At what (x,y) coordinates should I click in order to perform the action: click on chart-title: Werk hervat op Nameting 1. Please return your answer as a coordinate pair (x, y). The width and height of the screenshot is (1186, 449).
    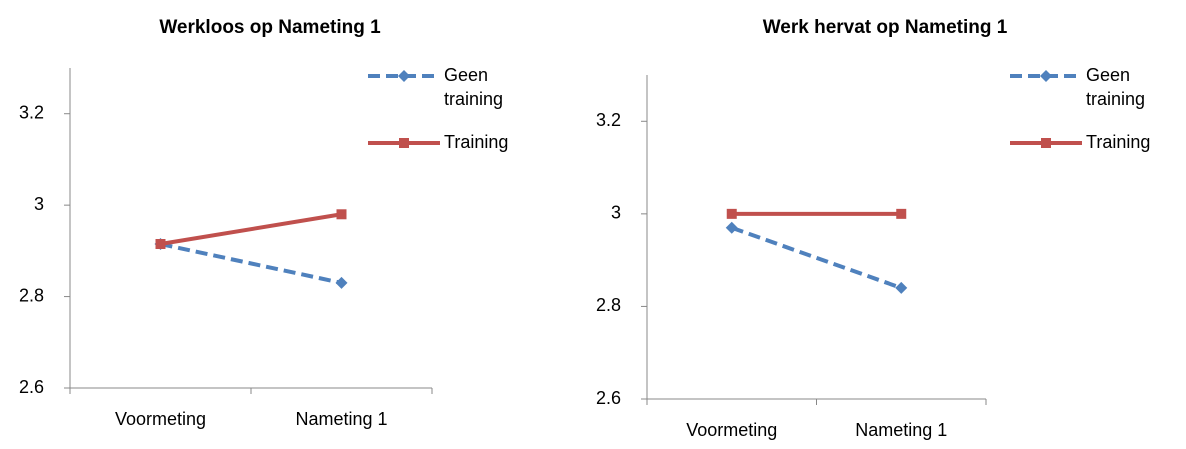
    Looking at the image, I should click on (885, 27).